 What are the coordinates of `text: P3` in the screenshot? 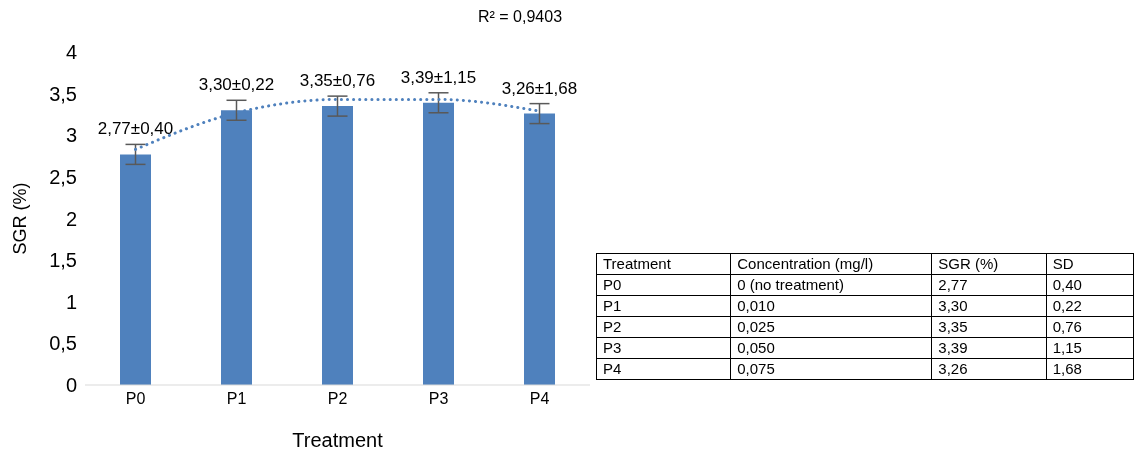 It's located at (663, 348).